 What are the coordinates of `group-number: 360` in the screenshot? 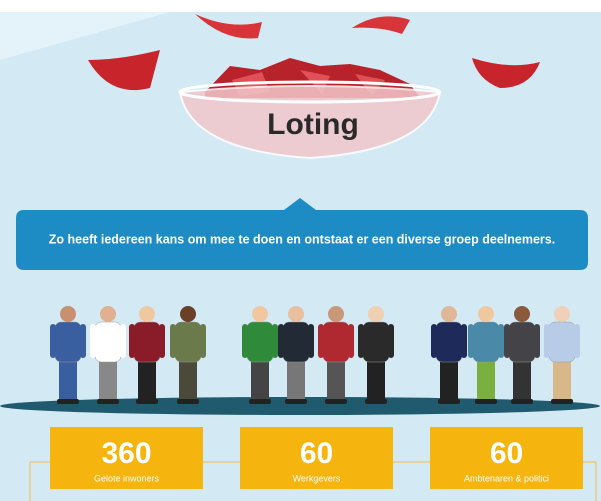 It's located at (126, 453).